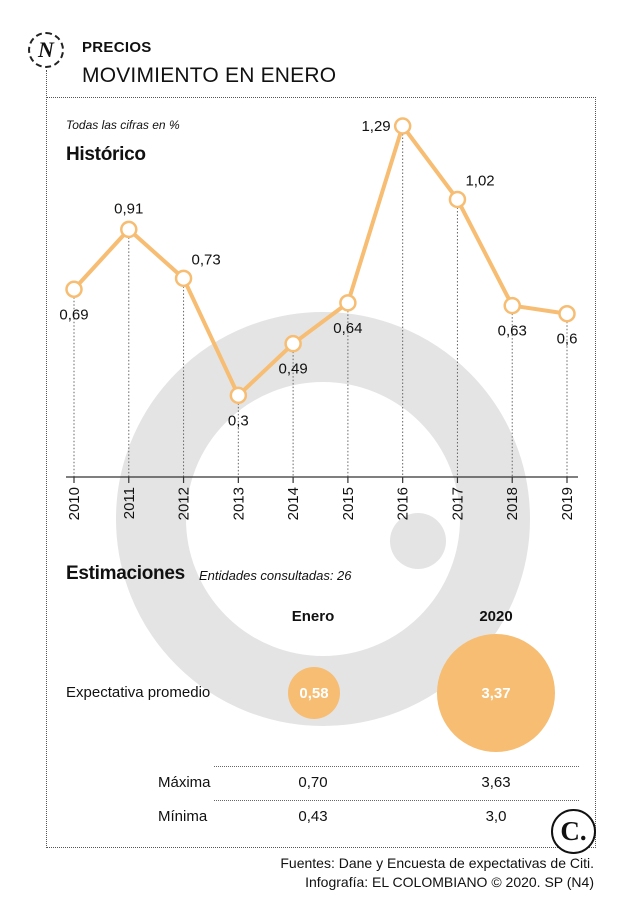 The height and width of the screenshot is (917, 628). Describe the element at coordinates (238, 503) in the screenshot. I see `x-tick-label: 2013` at that location.